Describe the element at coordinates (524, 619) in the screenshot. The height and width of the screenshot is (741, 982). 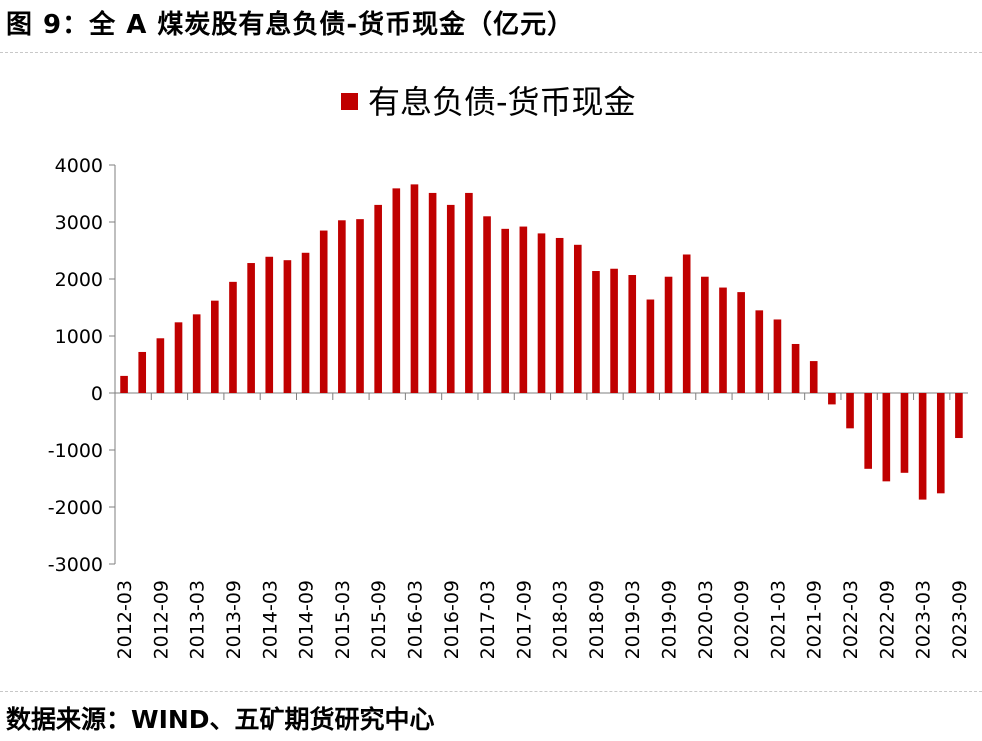
I see `x-tick-label: 2017-09` at that location.